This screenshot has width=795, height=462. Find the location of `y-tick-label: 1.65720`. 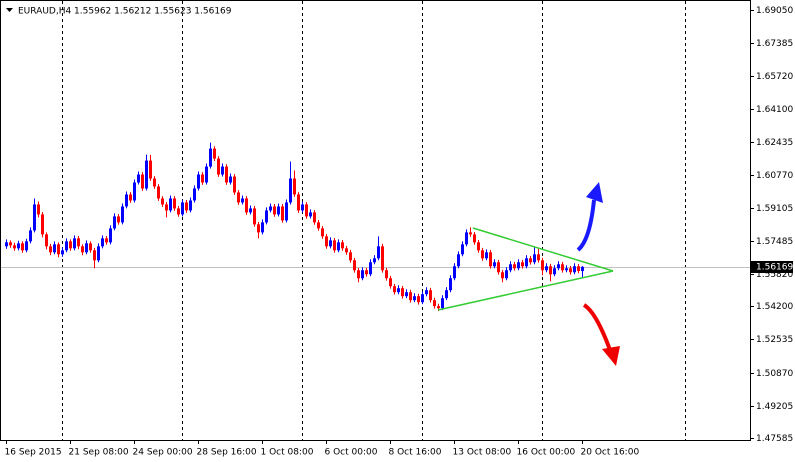

y-tick-label: 1.65720 is located at coordinates (774, 77).